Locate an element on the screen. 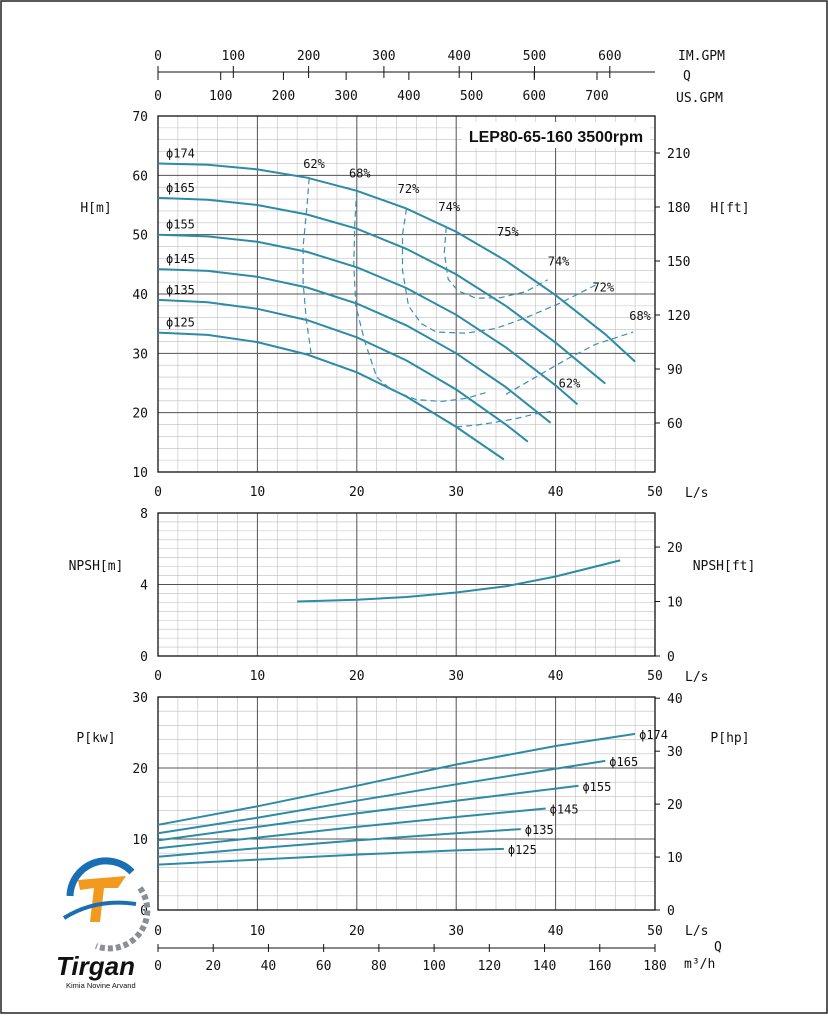  y2-axis-label: P[hp] is located at coordinates (729, 738).